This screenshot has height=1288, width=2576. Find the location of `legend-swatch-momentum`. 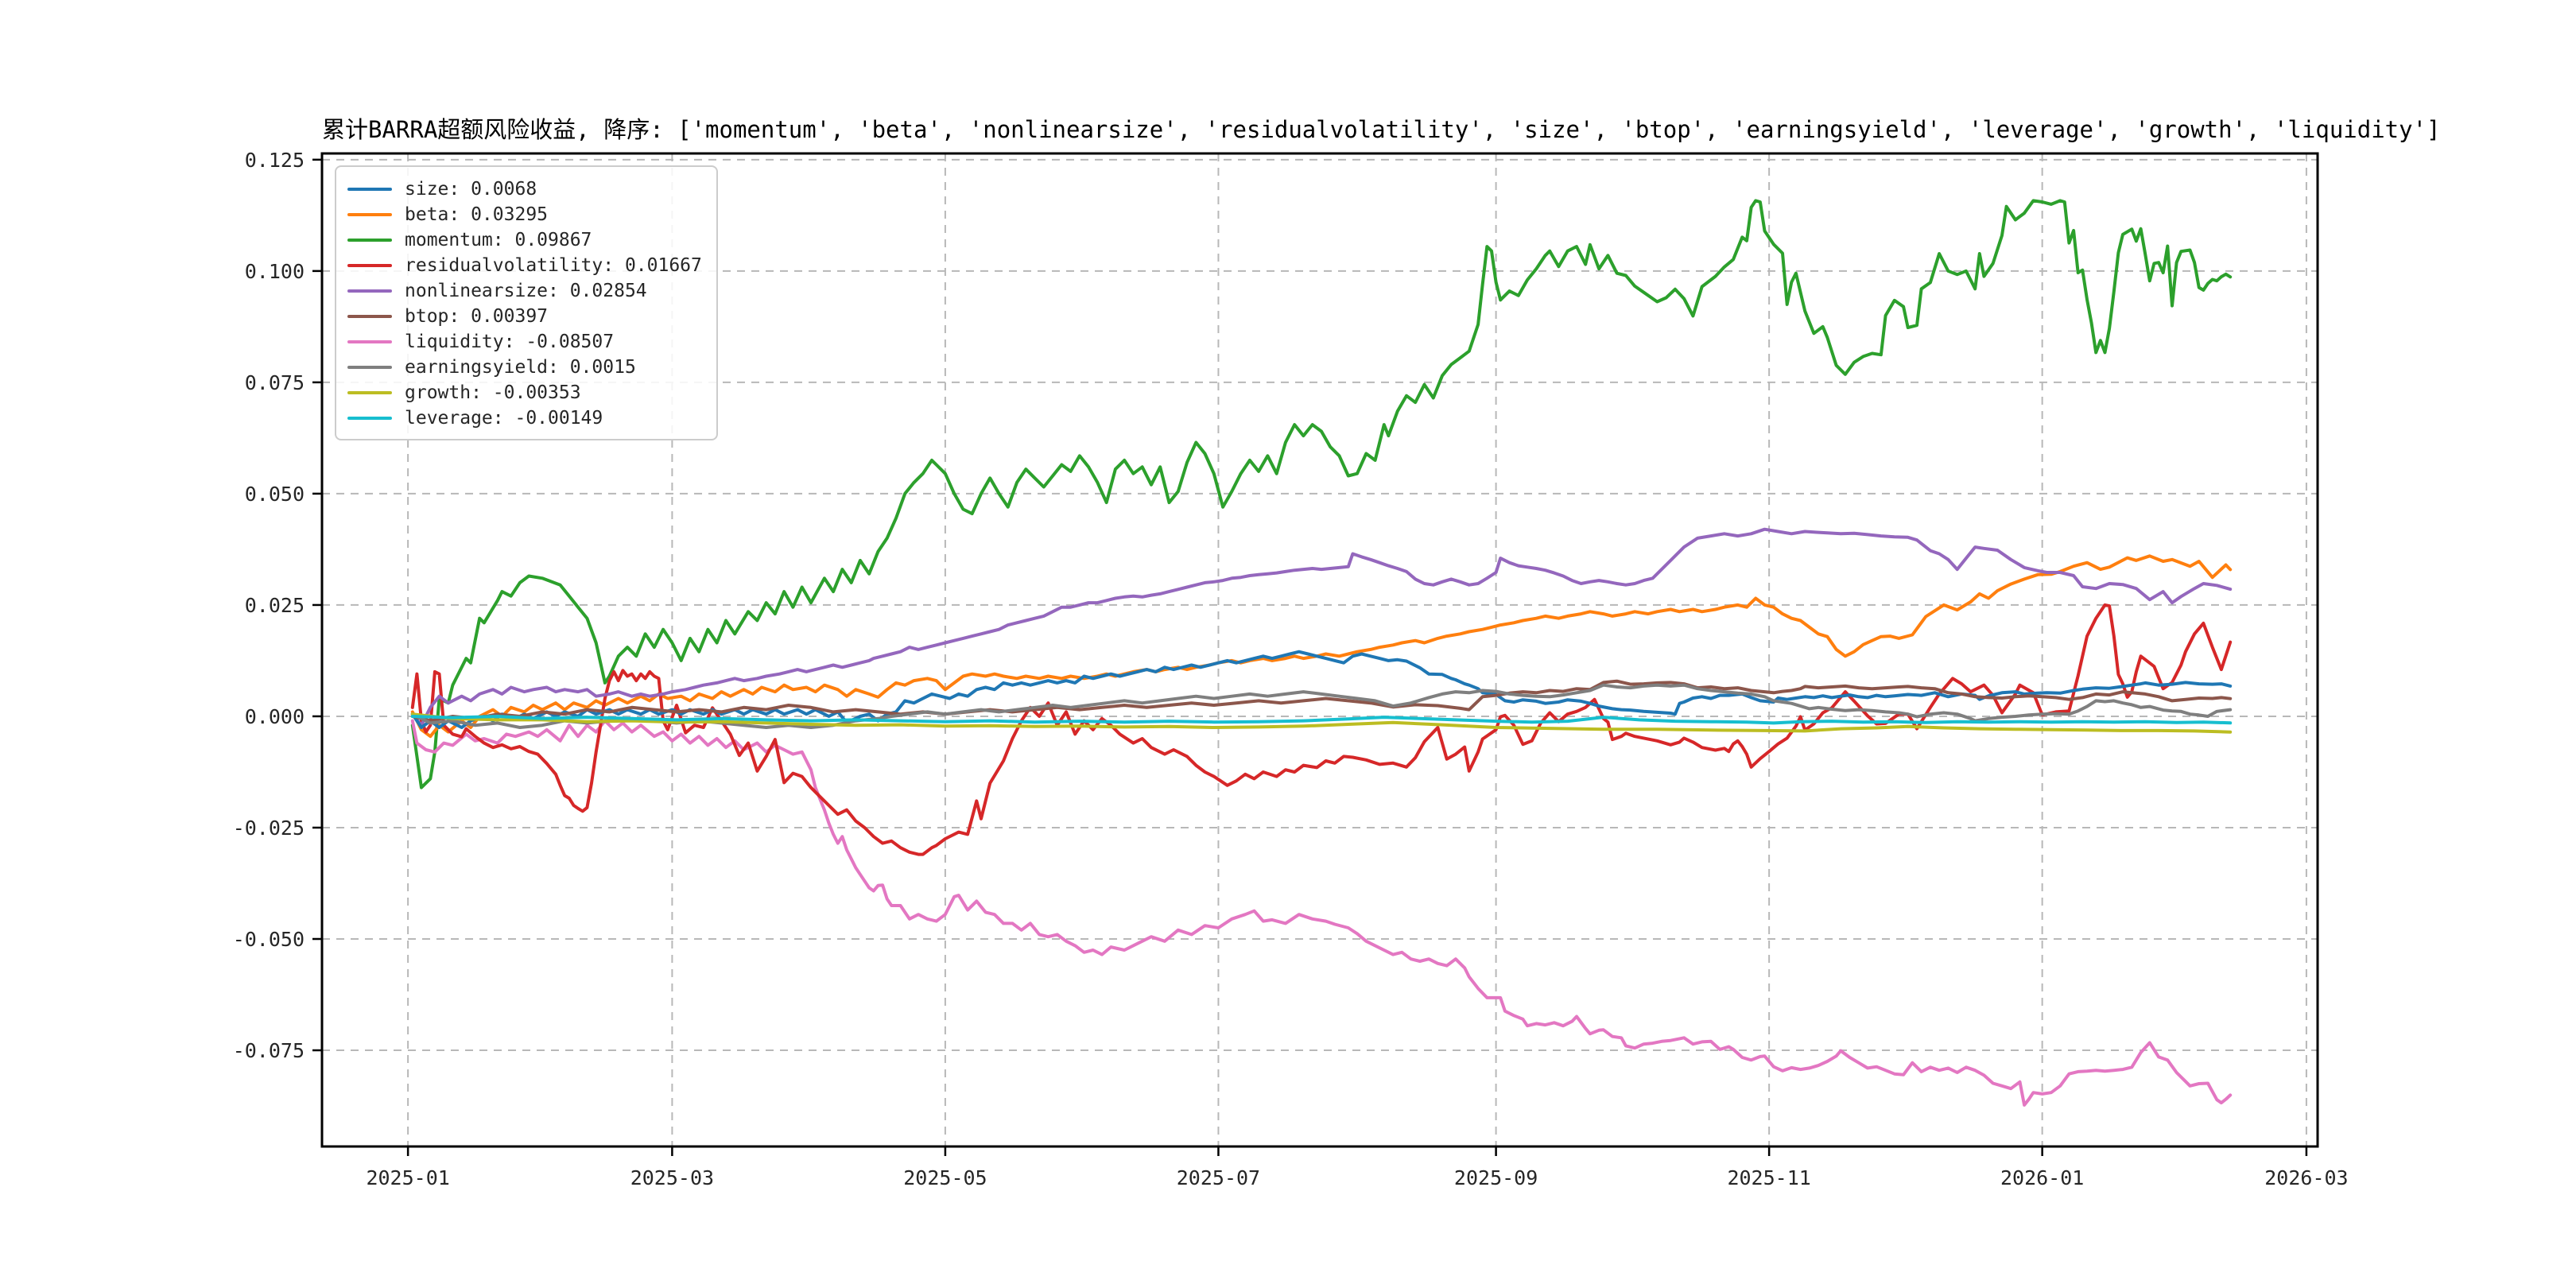

legend-swatch-momentum is located at coordinates (370, 241).